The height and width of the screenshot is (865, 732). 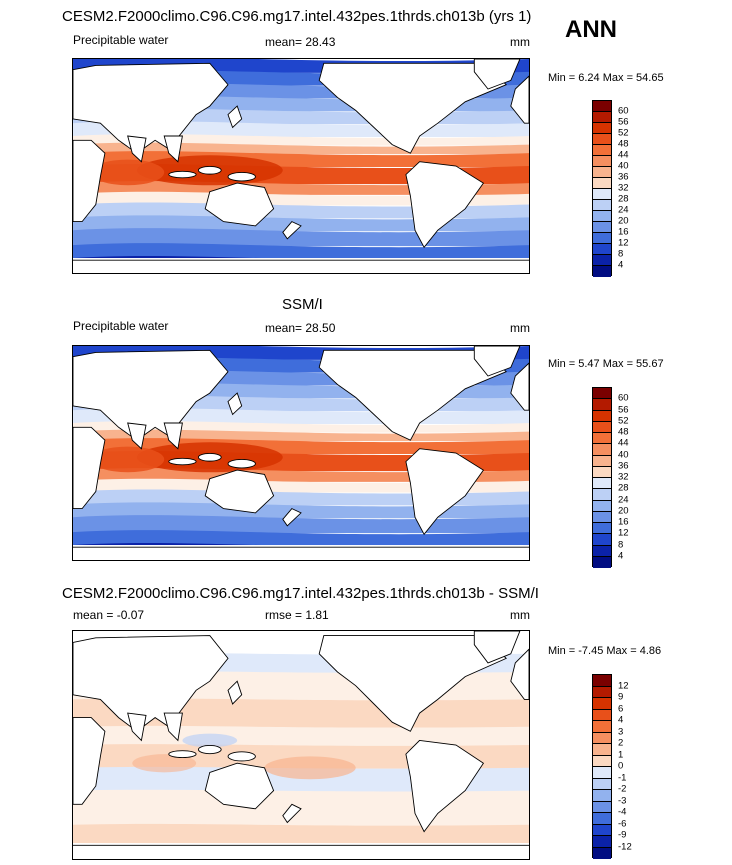 What do you see at coordinates (622, 835) in the screenshot?
I see `colorbar-tick-label: -9` at bounding box center [622, 835].